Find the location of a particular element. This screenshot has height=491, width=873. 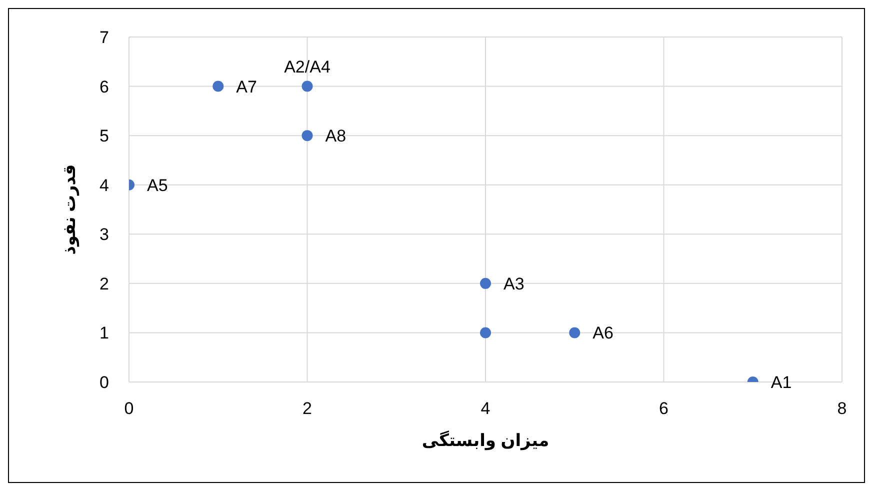

y-tick-label: 1 is located at coordinates (104, 333).